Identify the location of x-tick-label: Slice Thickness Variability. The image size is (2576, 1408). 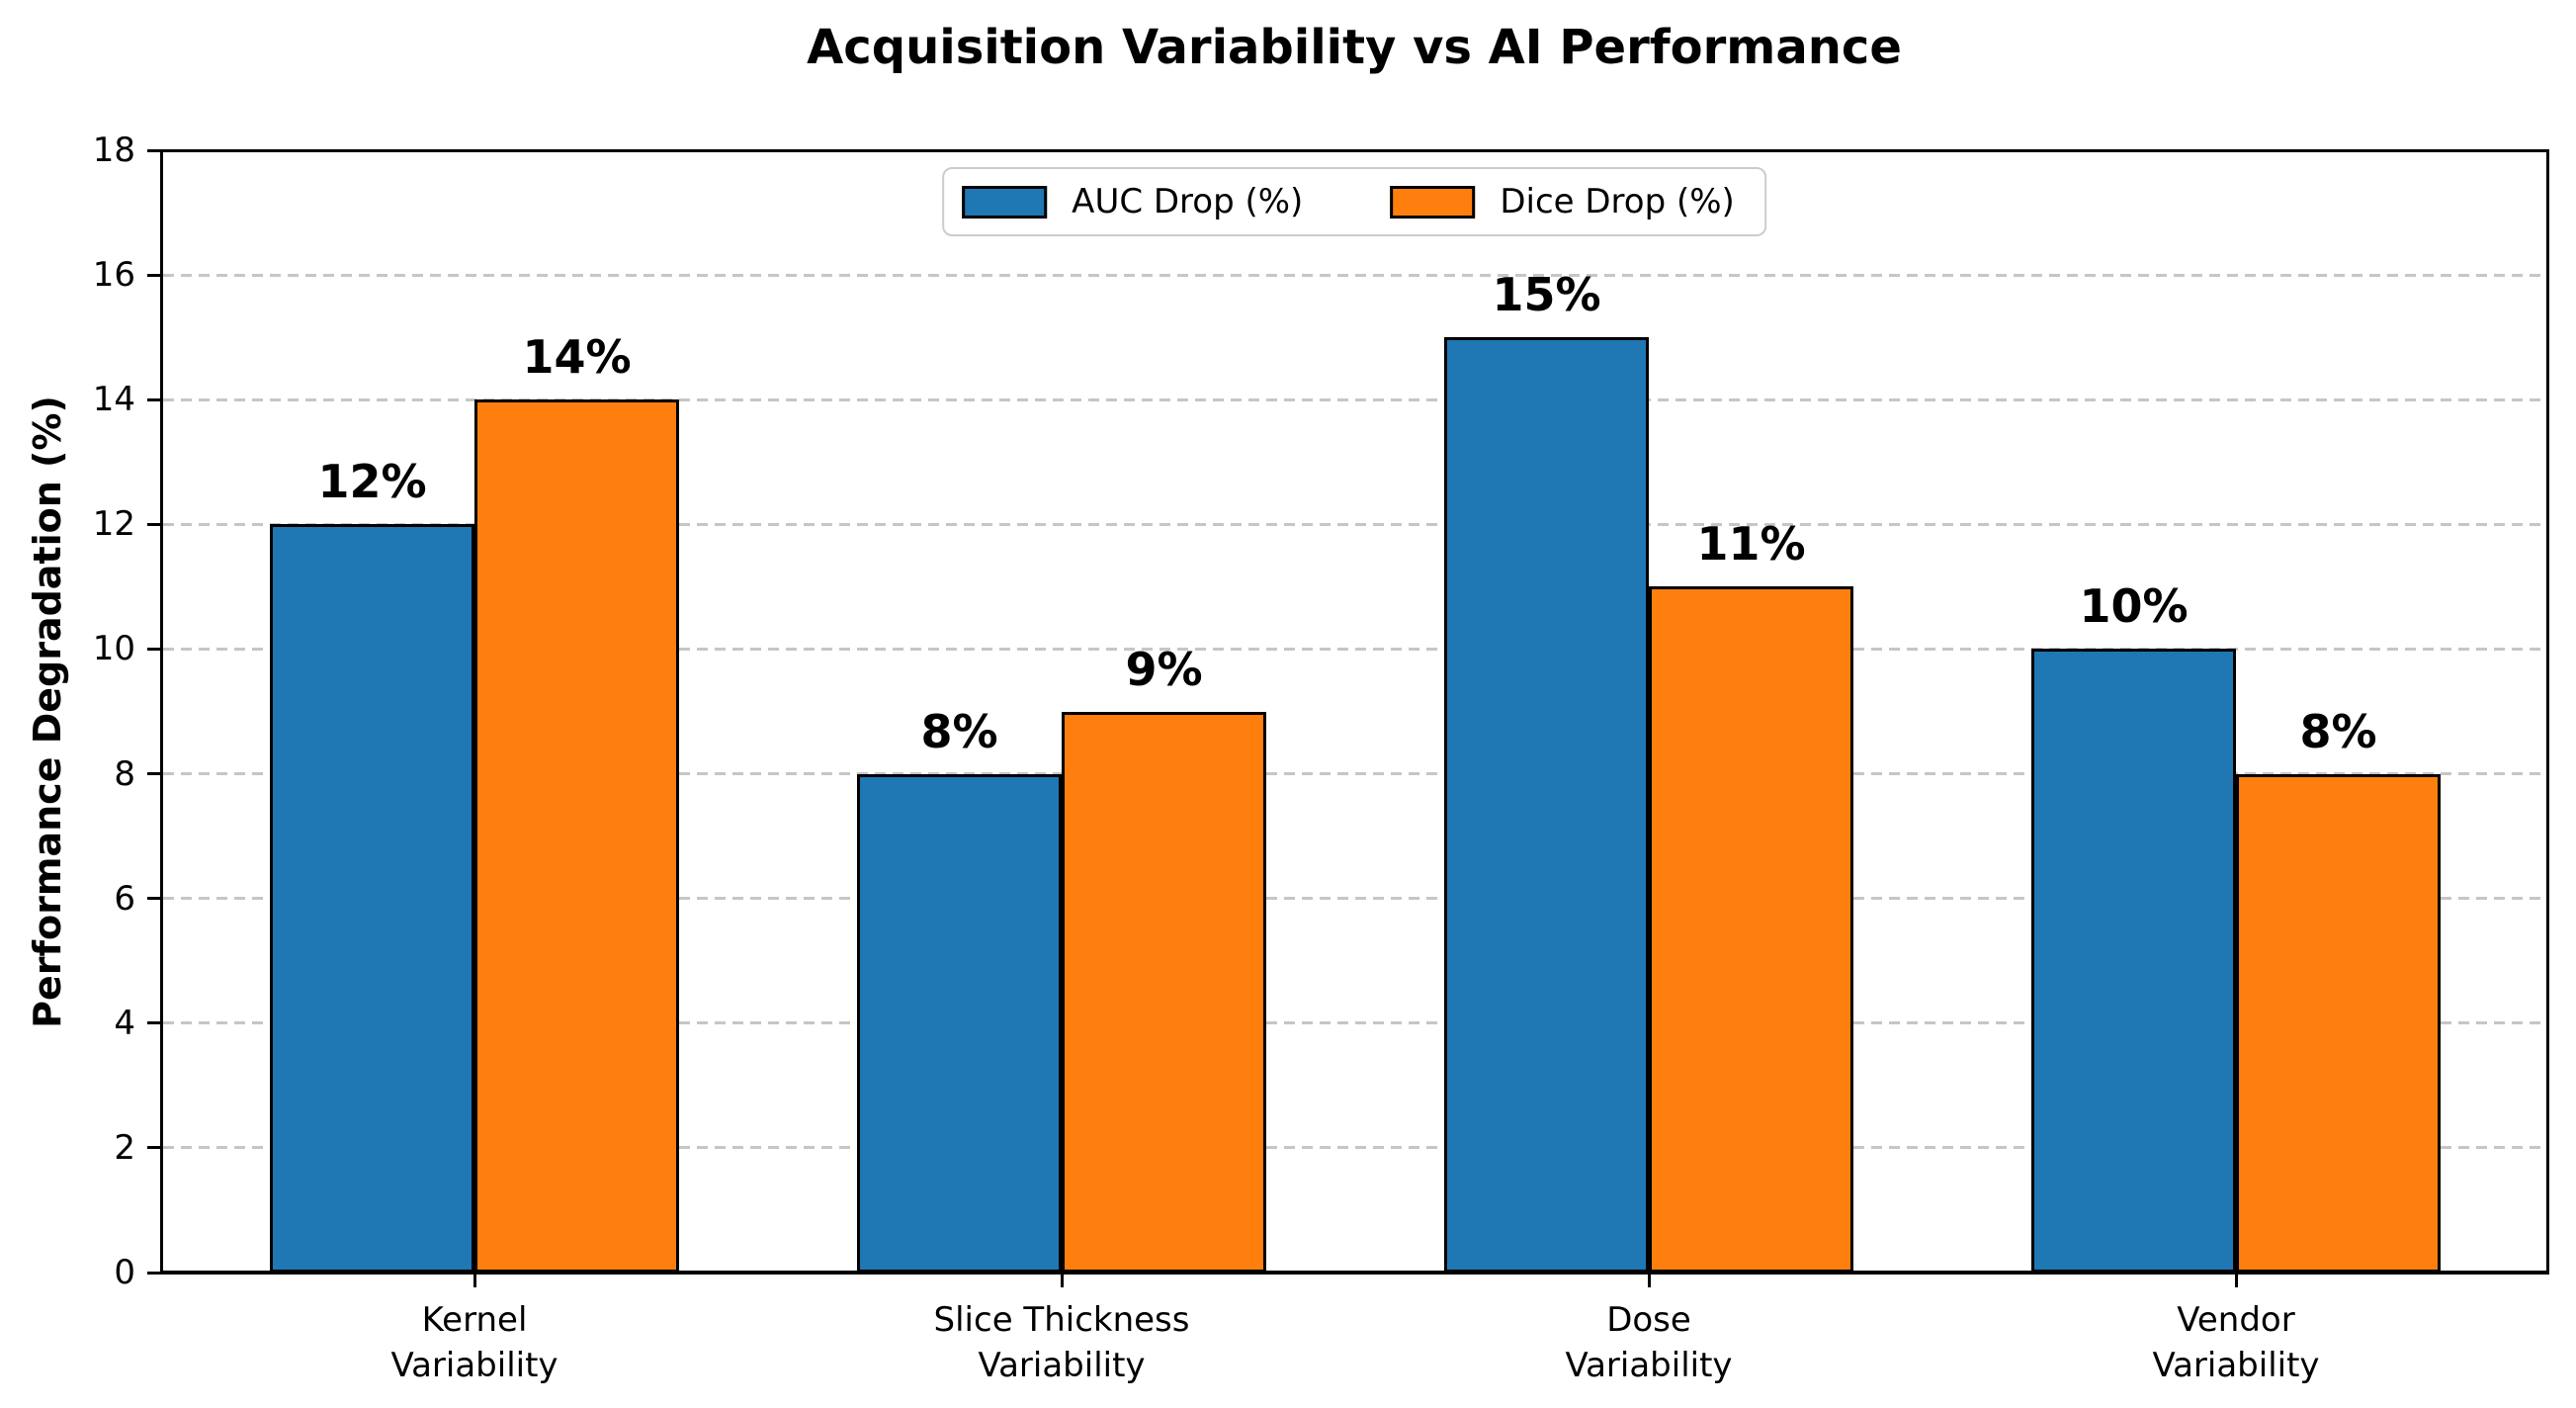
(1061, 1343).